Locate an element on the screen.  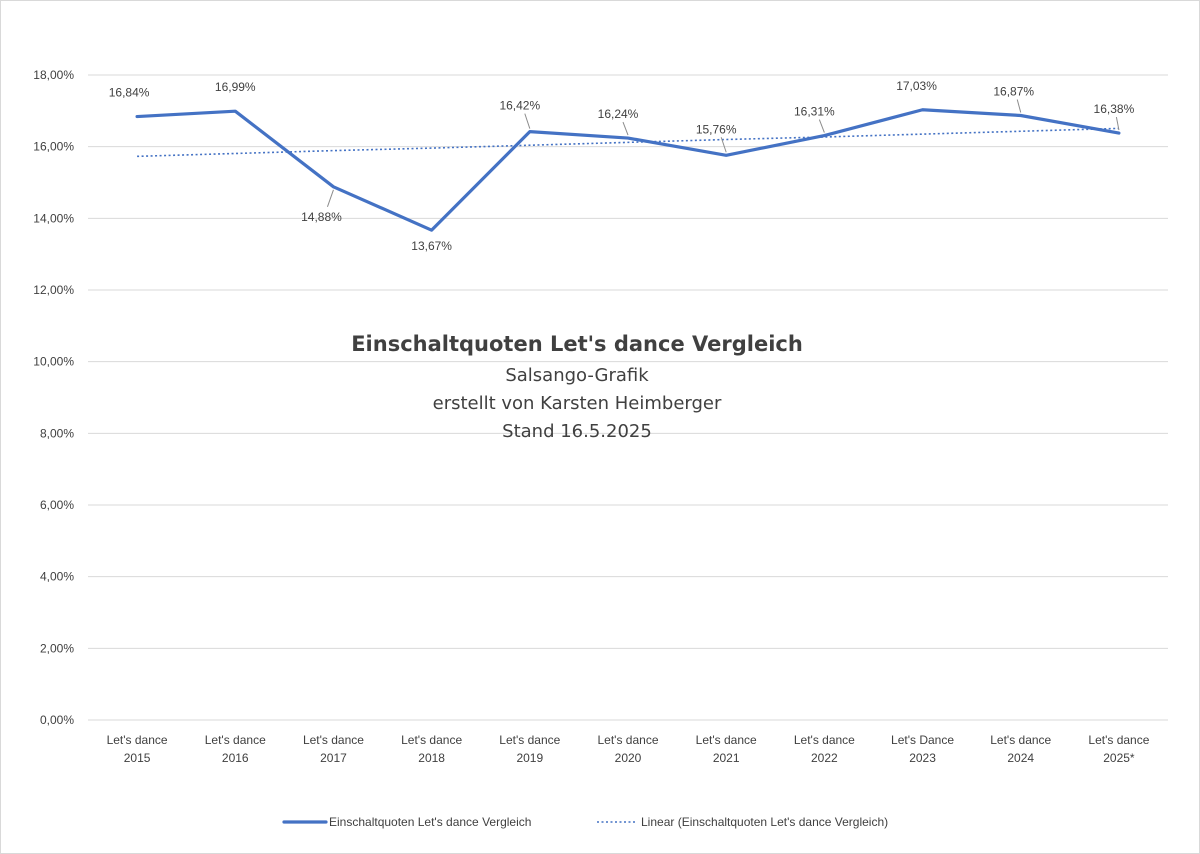
x-tick-label: Let's dance 2019 is located at coordinates (529, 749).